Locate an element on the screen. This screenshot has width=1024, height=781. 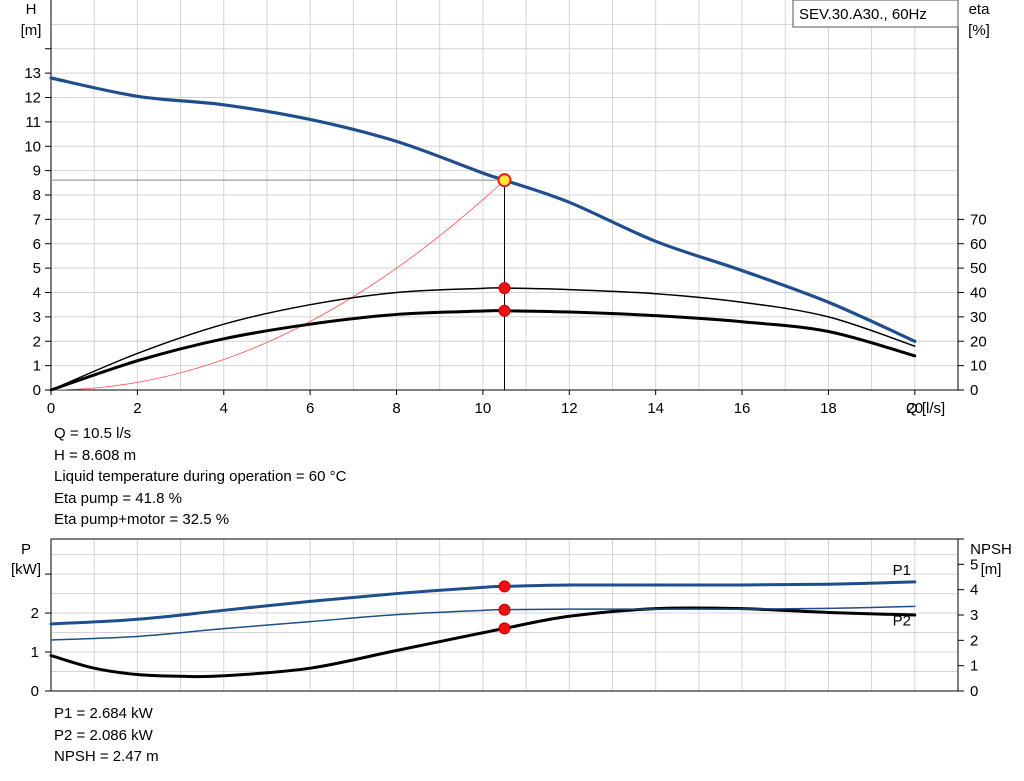
series-p2 is located at coordinates (483, 623).